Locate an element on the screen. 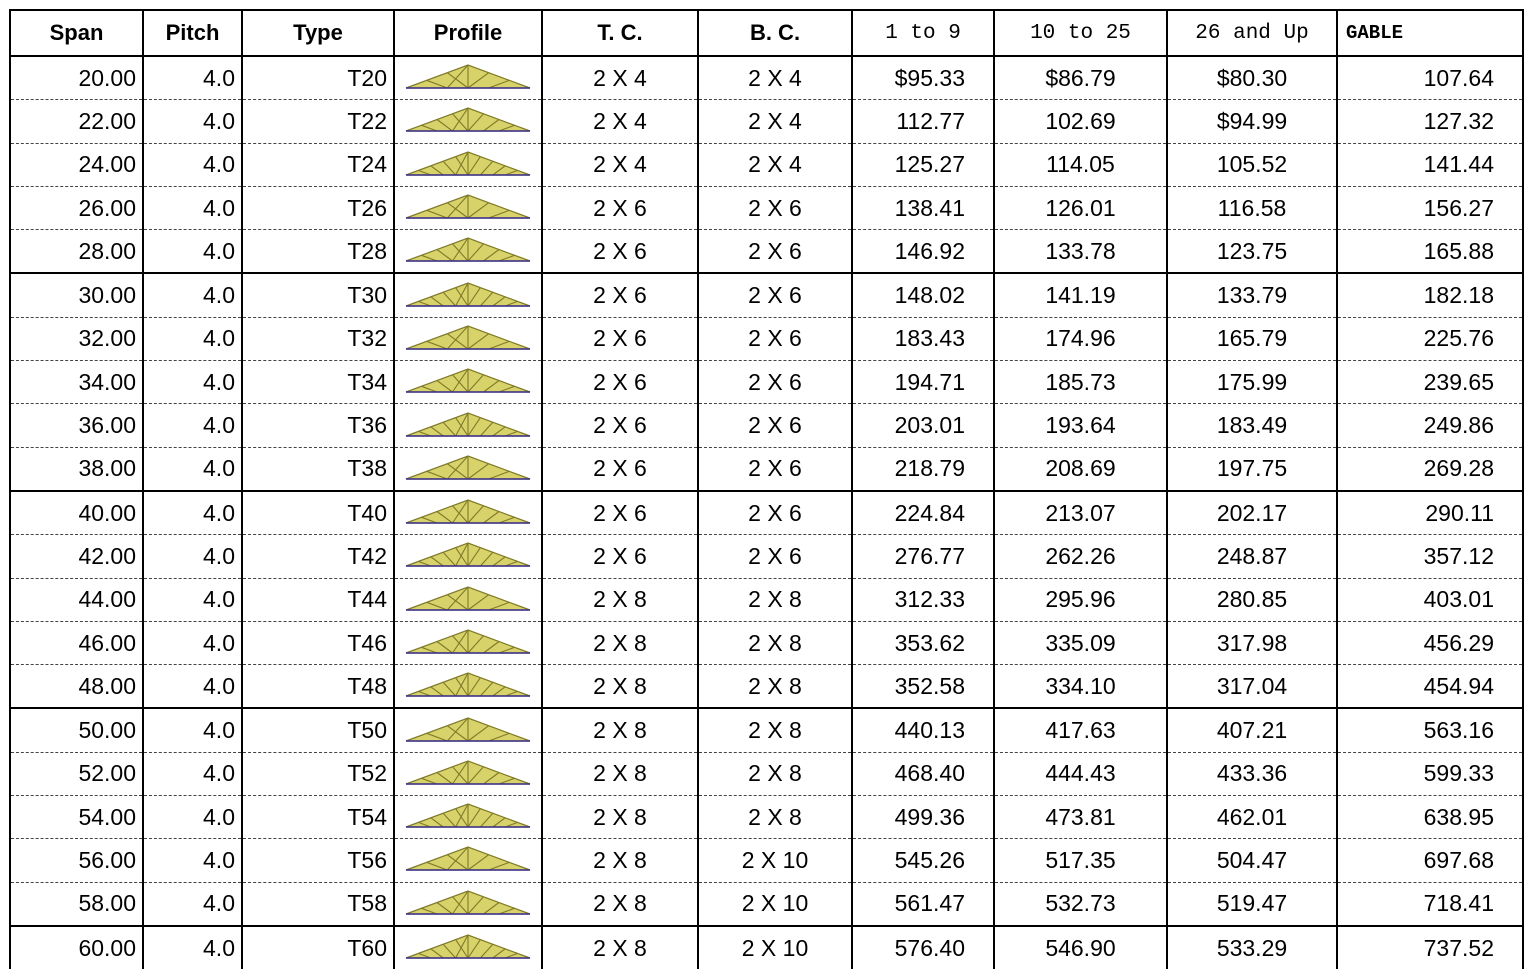 This screenshot has width=1529, height=970. span-cell: 46.00 is located at coordinates (76, 643).